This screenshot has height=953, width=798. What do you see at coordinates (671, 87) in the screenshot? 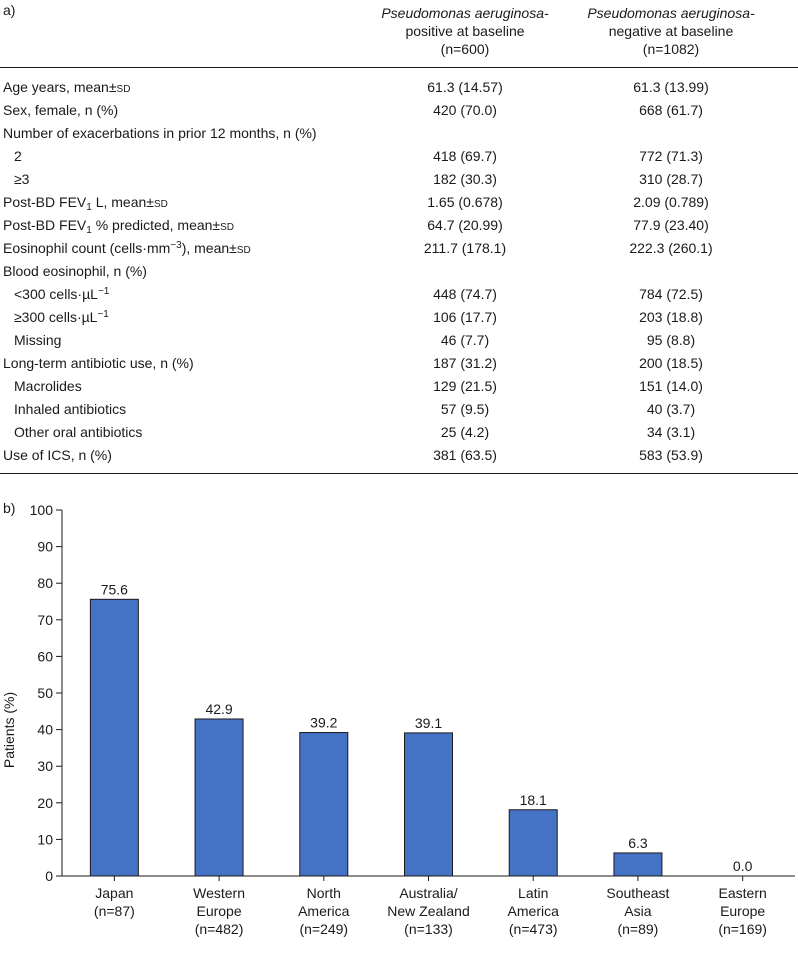
I see `row-value-negative: 61.3 (13.99)` at bounding box center [671, 87].